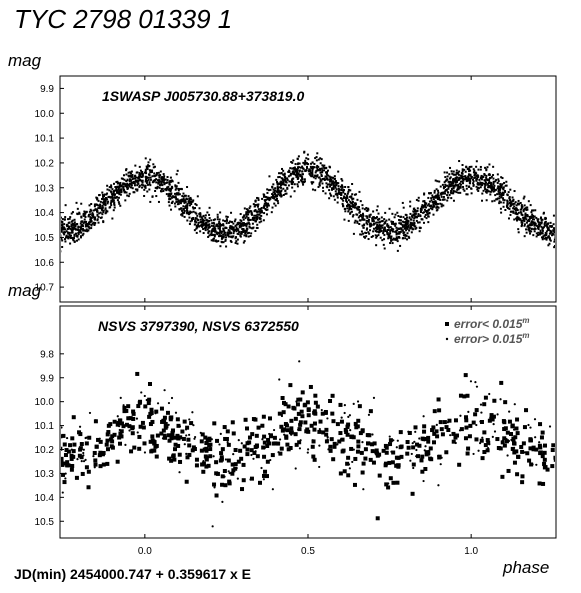 This screenshot has width=581, height=593. What do you see at coordinates (308, 201) in the screenshot?
I see `data-points` at bounding box center [308, 201].